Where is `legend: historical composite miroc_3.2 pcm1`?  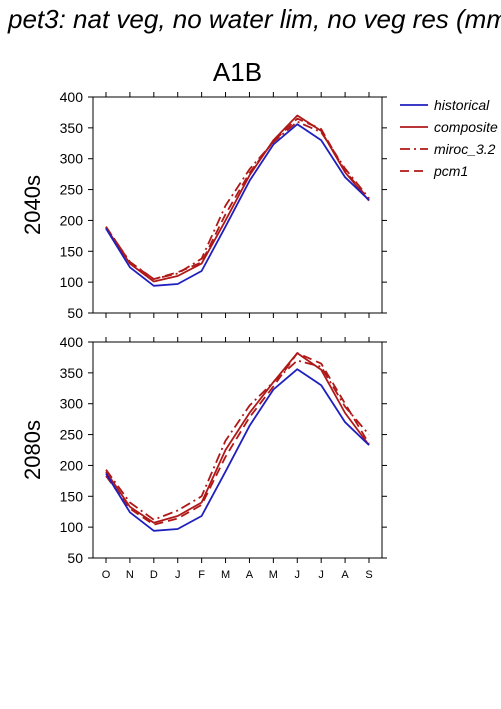
legend: historical composite miroc_3.2 pcm1 is located at coordinates (449, 138).